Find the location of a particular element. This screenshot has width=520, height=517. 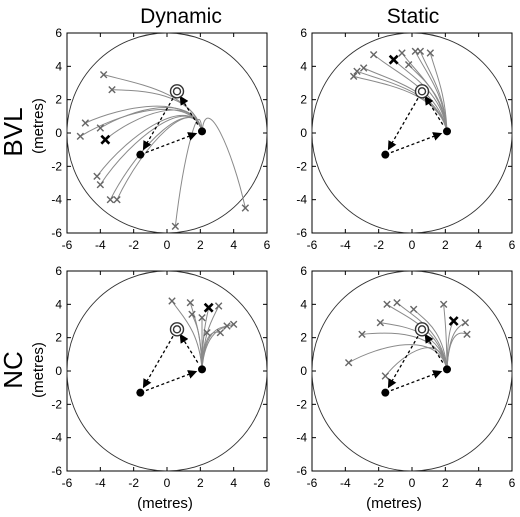

x-tick-label: 4 is located at coordinates (233, 245).